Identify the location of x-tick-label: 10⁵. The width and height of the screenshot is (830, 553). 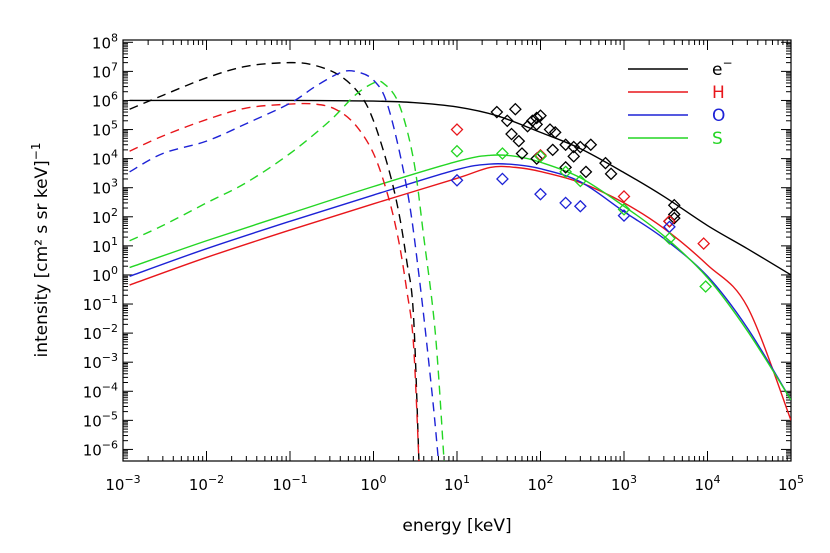
(791, 483).